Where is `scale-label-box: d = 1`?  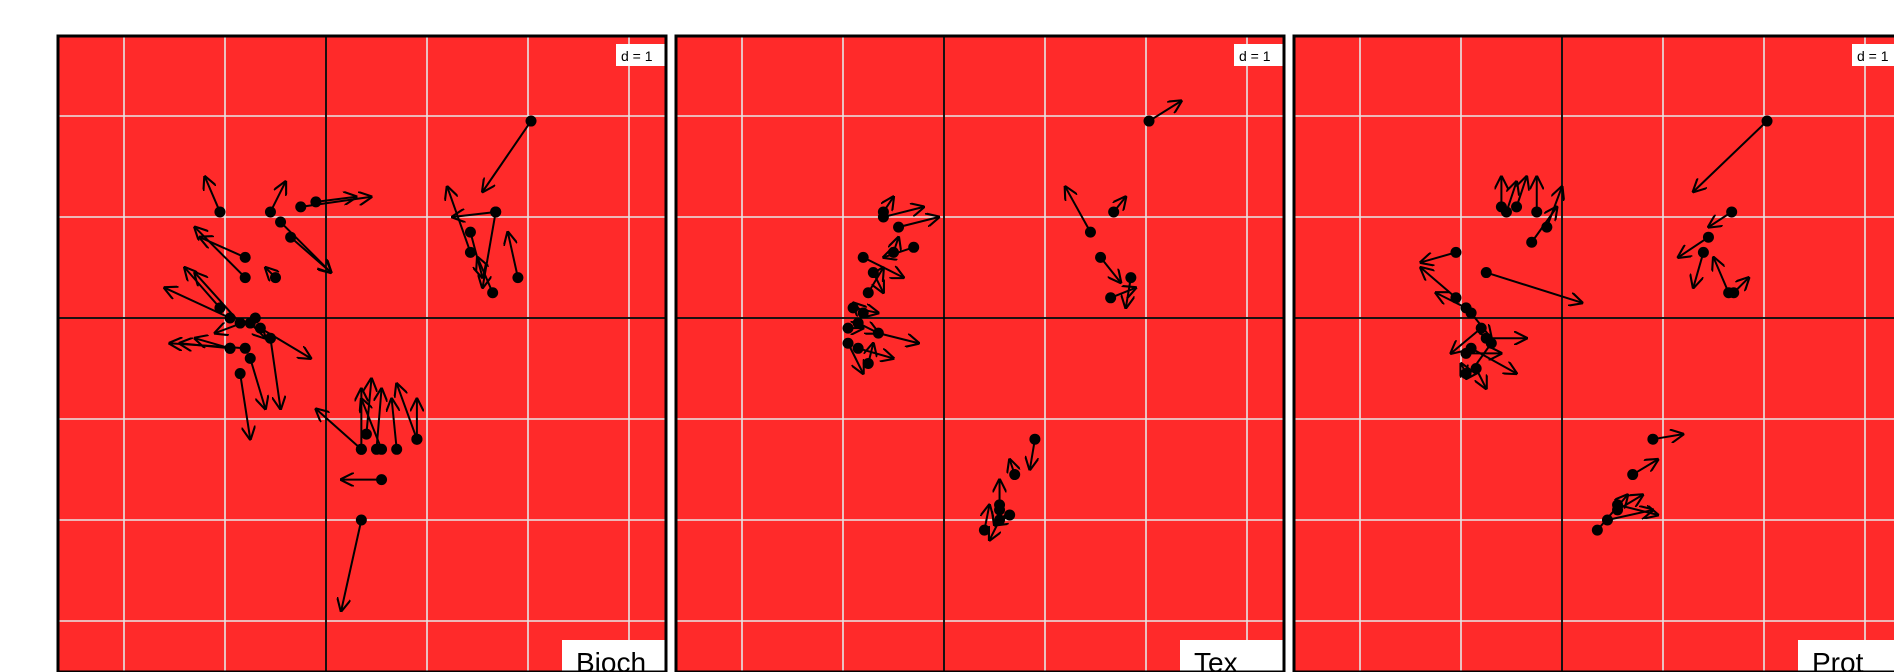 scale-label-box: d = 1 is located at coordinates (1259, 55).